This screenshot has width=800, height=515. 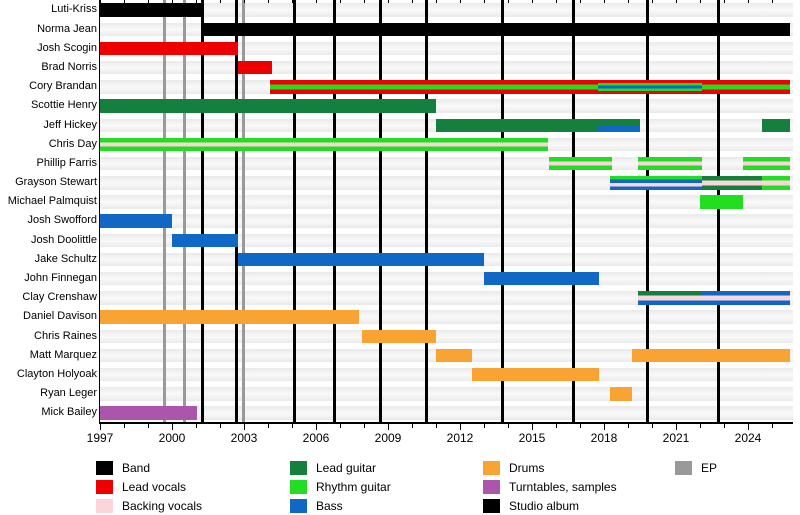 I want to click on legend-item: Turntables, samples, so click(x=573, y=487).